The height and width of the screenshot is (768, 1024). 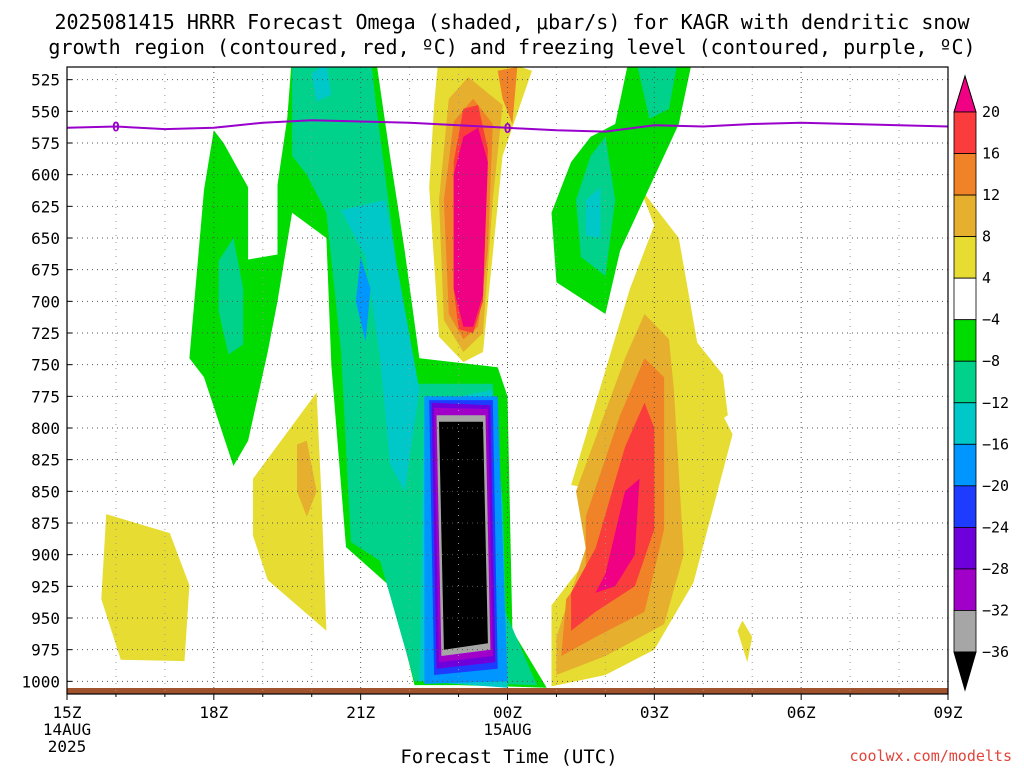 What do you see at coordinates (995, 403) in the screenshot?
I see `colorbar-label--12: −12` at bounding box center [995, 403].